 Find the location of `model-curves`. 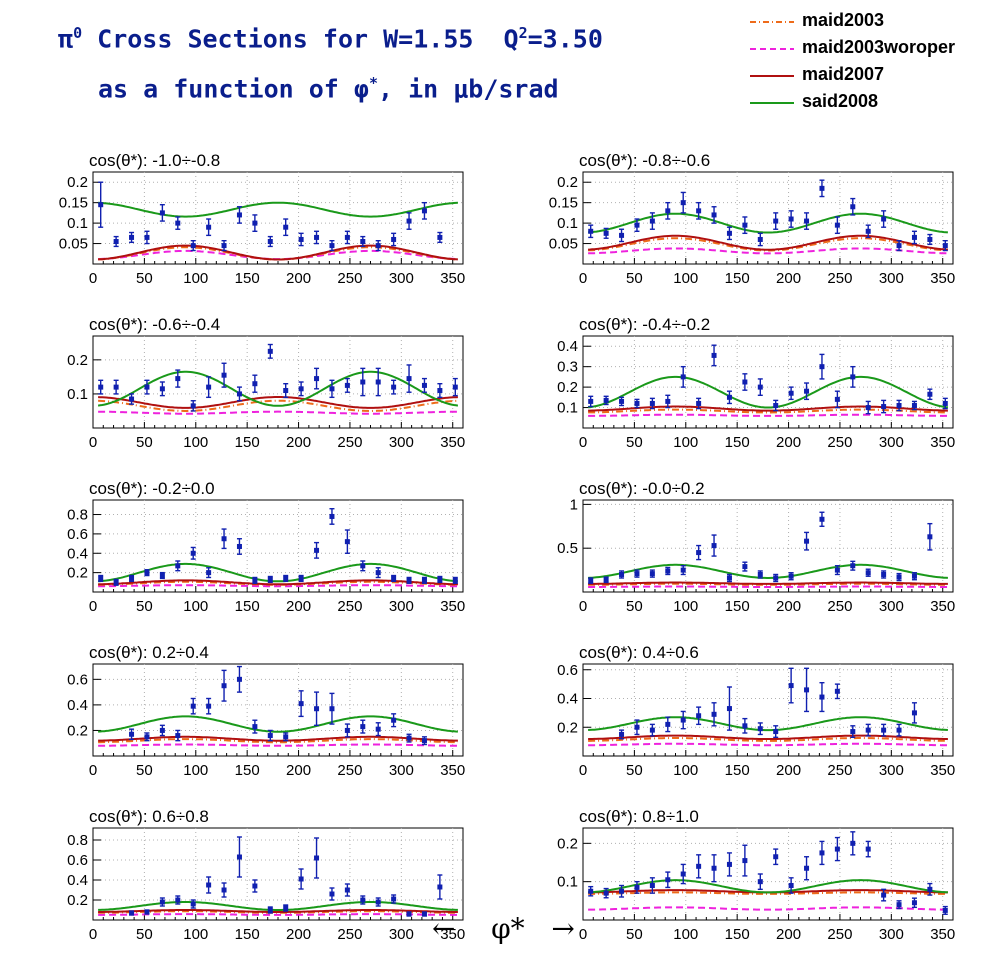

model-curves is located at coordinates (768, 396).